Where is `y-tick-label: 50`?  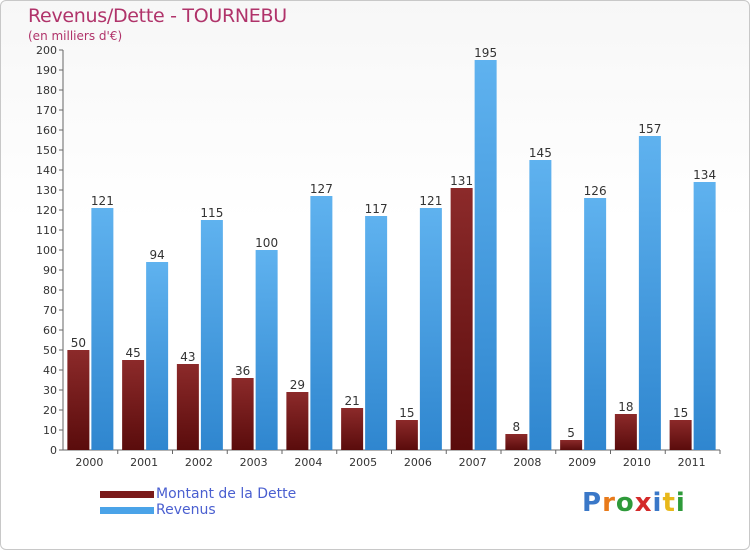 y-tick-label: 50 is located at coordinates (50, 350).